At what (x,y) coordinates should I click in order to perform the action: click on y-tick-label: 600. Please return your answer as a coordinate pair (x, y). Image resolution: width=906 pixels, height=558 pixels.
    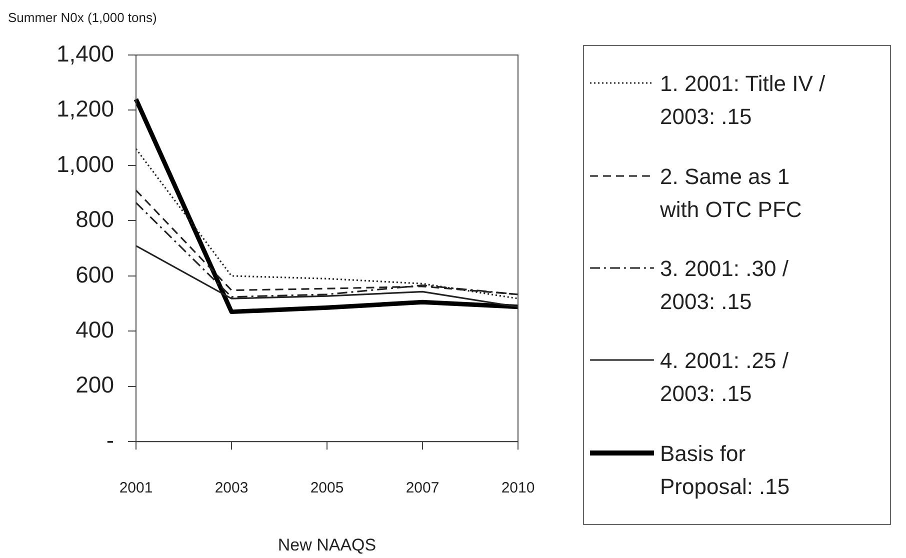
    Looking at the image, I should click on (95, 274).